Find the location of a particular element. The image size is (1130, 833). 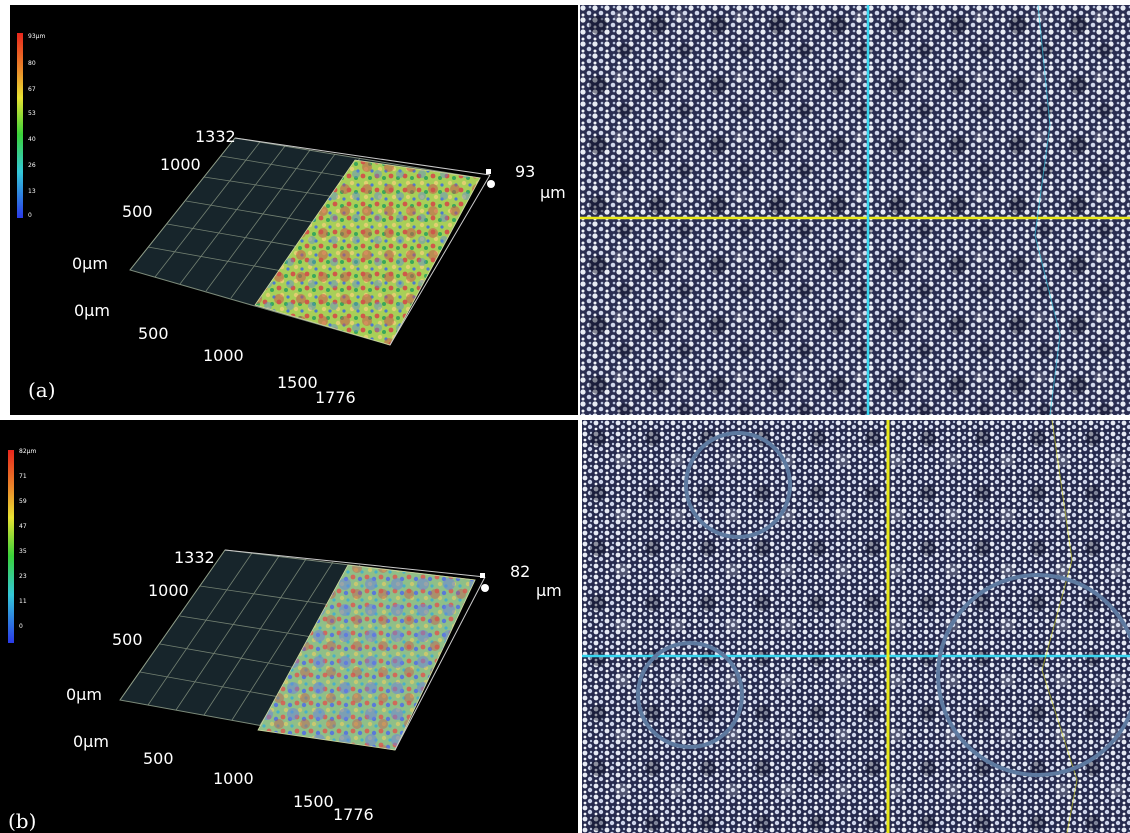

scale-tick: 40 is located at coordinates (32, 139).